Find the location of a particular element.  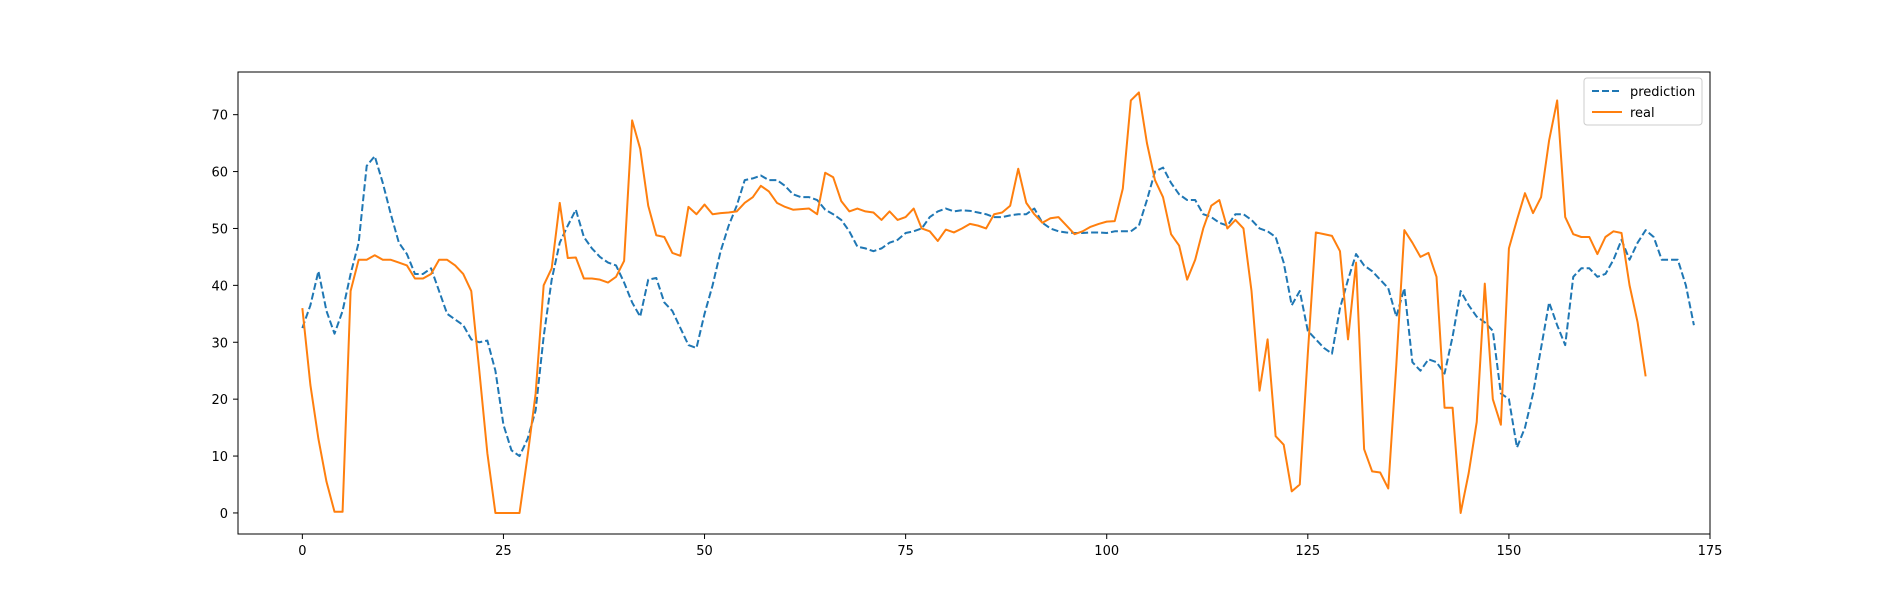

y-axis: 0 10 20 30 40 50 60 70 is located at coordinates (224, 315).